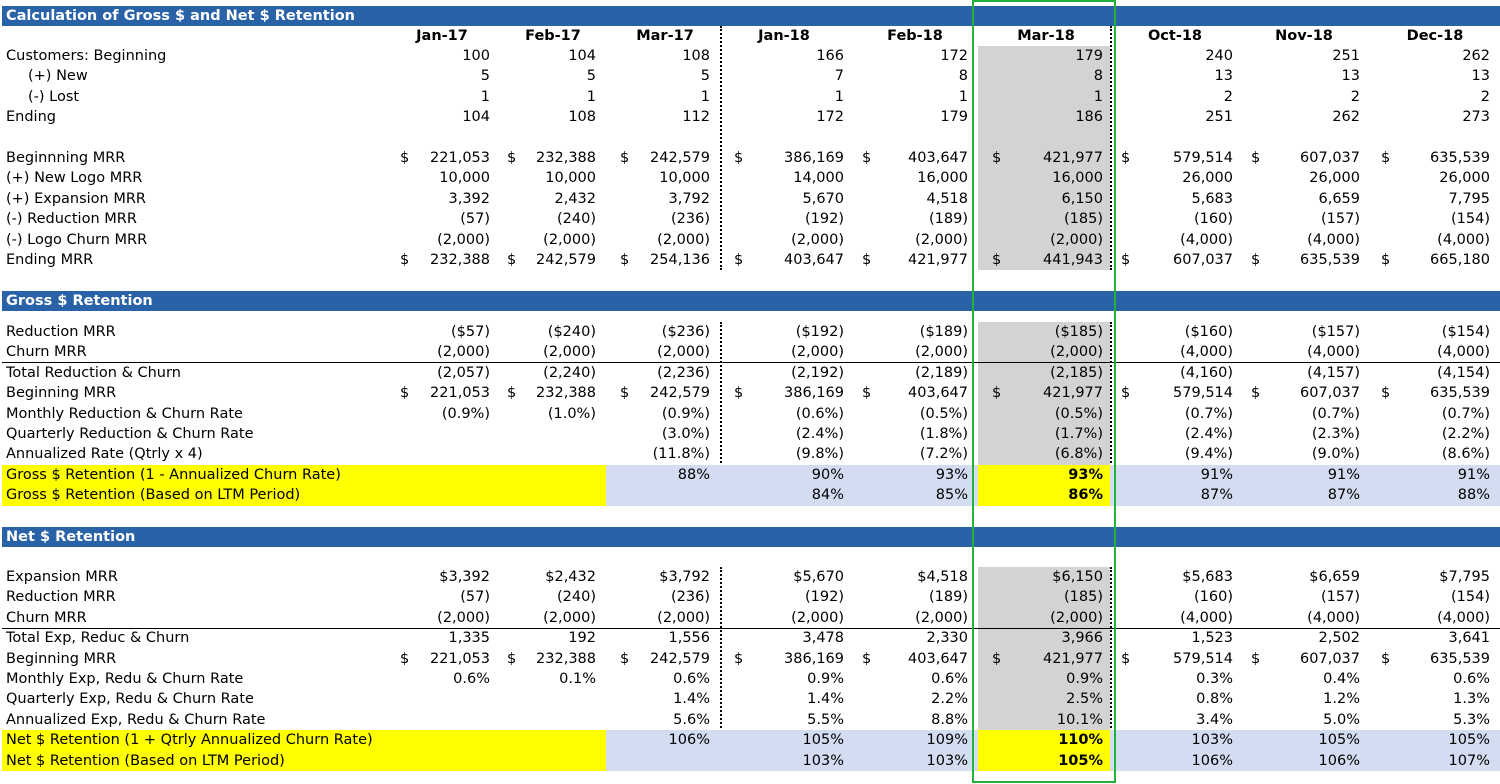  I want to click on cell-value: (0.9%), so click(465, 413).